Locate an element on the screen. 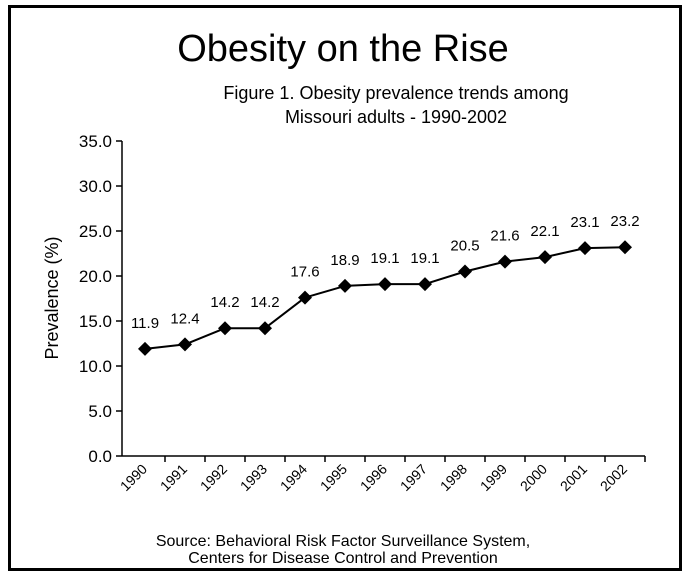  x-tick-label-1994: 1994 is located at coordinates (293, 477).